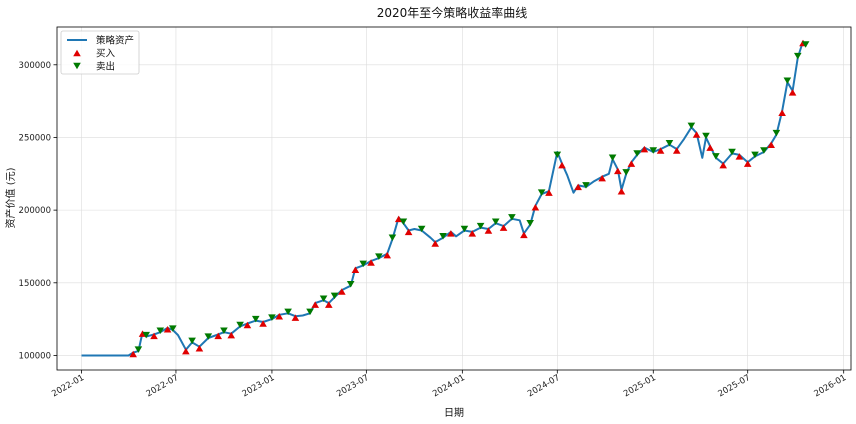  What do you see at coordinates (452, 12) in the screenshot?
I see `chart-title: 2020年至今策略收益率曲线` at bounding box center [452, 12].